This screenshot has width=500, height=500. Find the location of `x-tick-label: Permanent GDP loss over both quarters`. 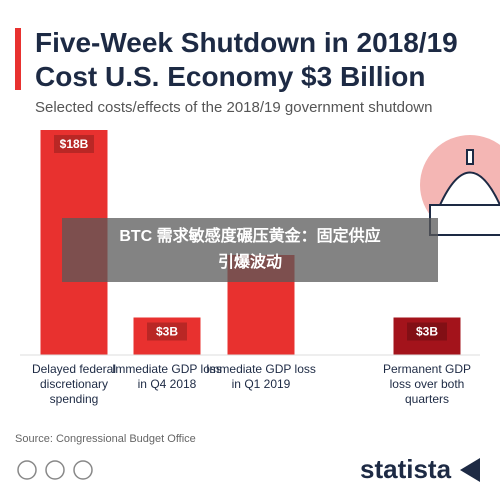

x-tick-label: Permanent GDP loss over both quarters is located at coordinates (427, 384).